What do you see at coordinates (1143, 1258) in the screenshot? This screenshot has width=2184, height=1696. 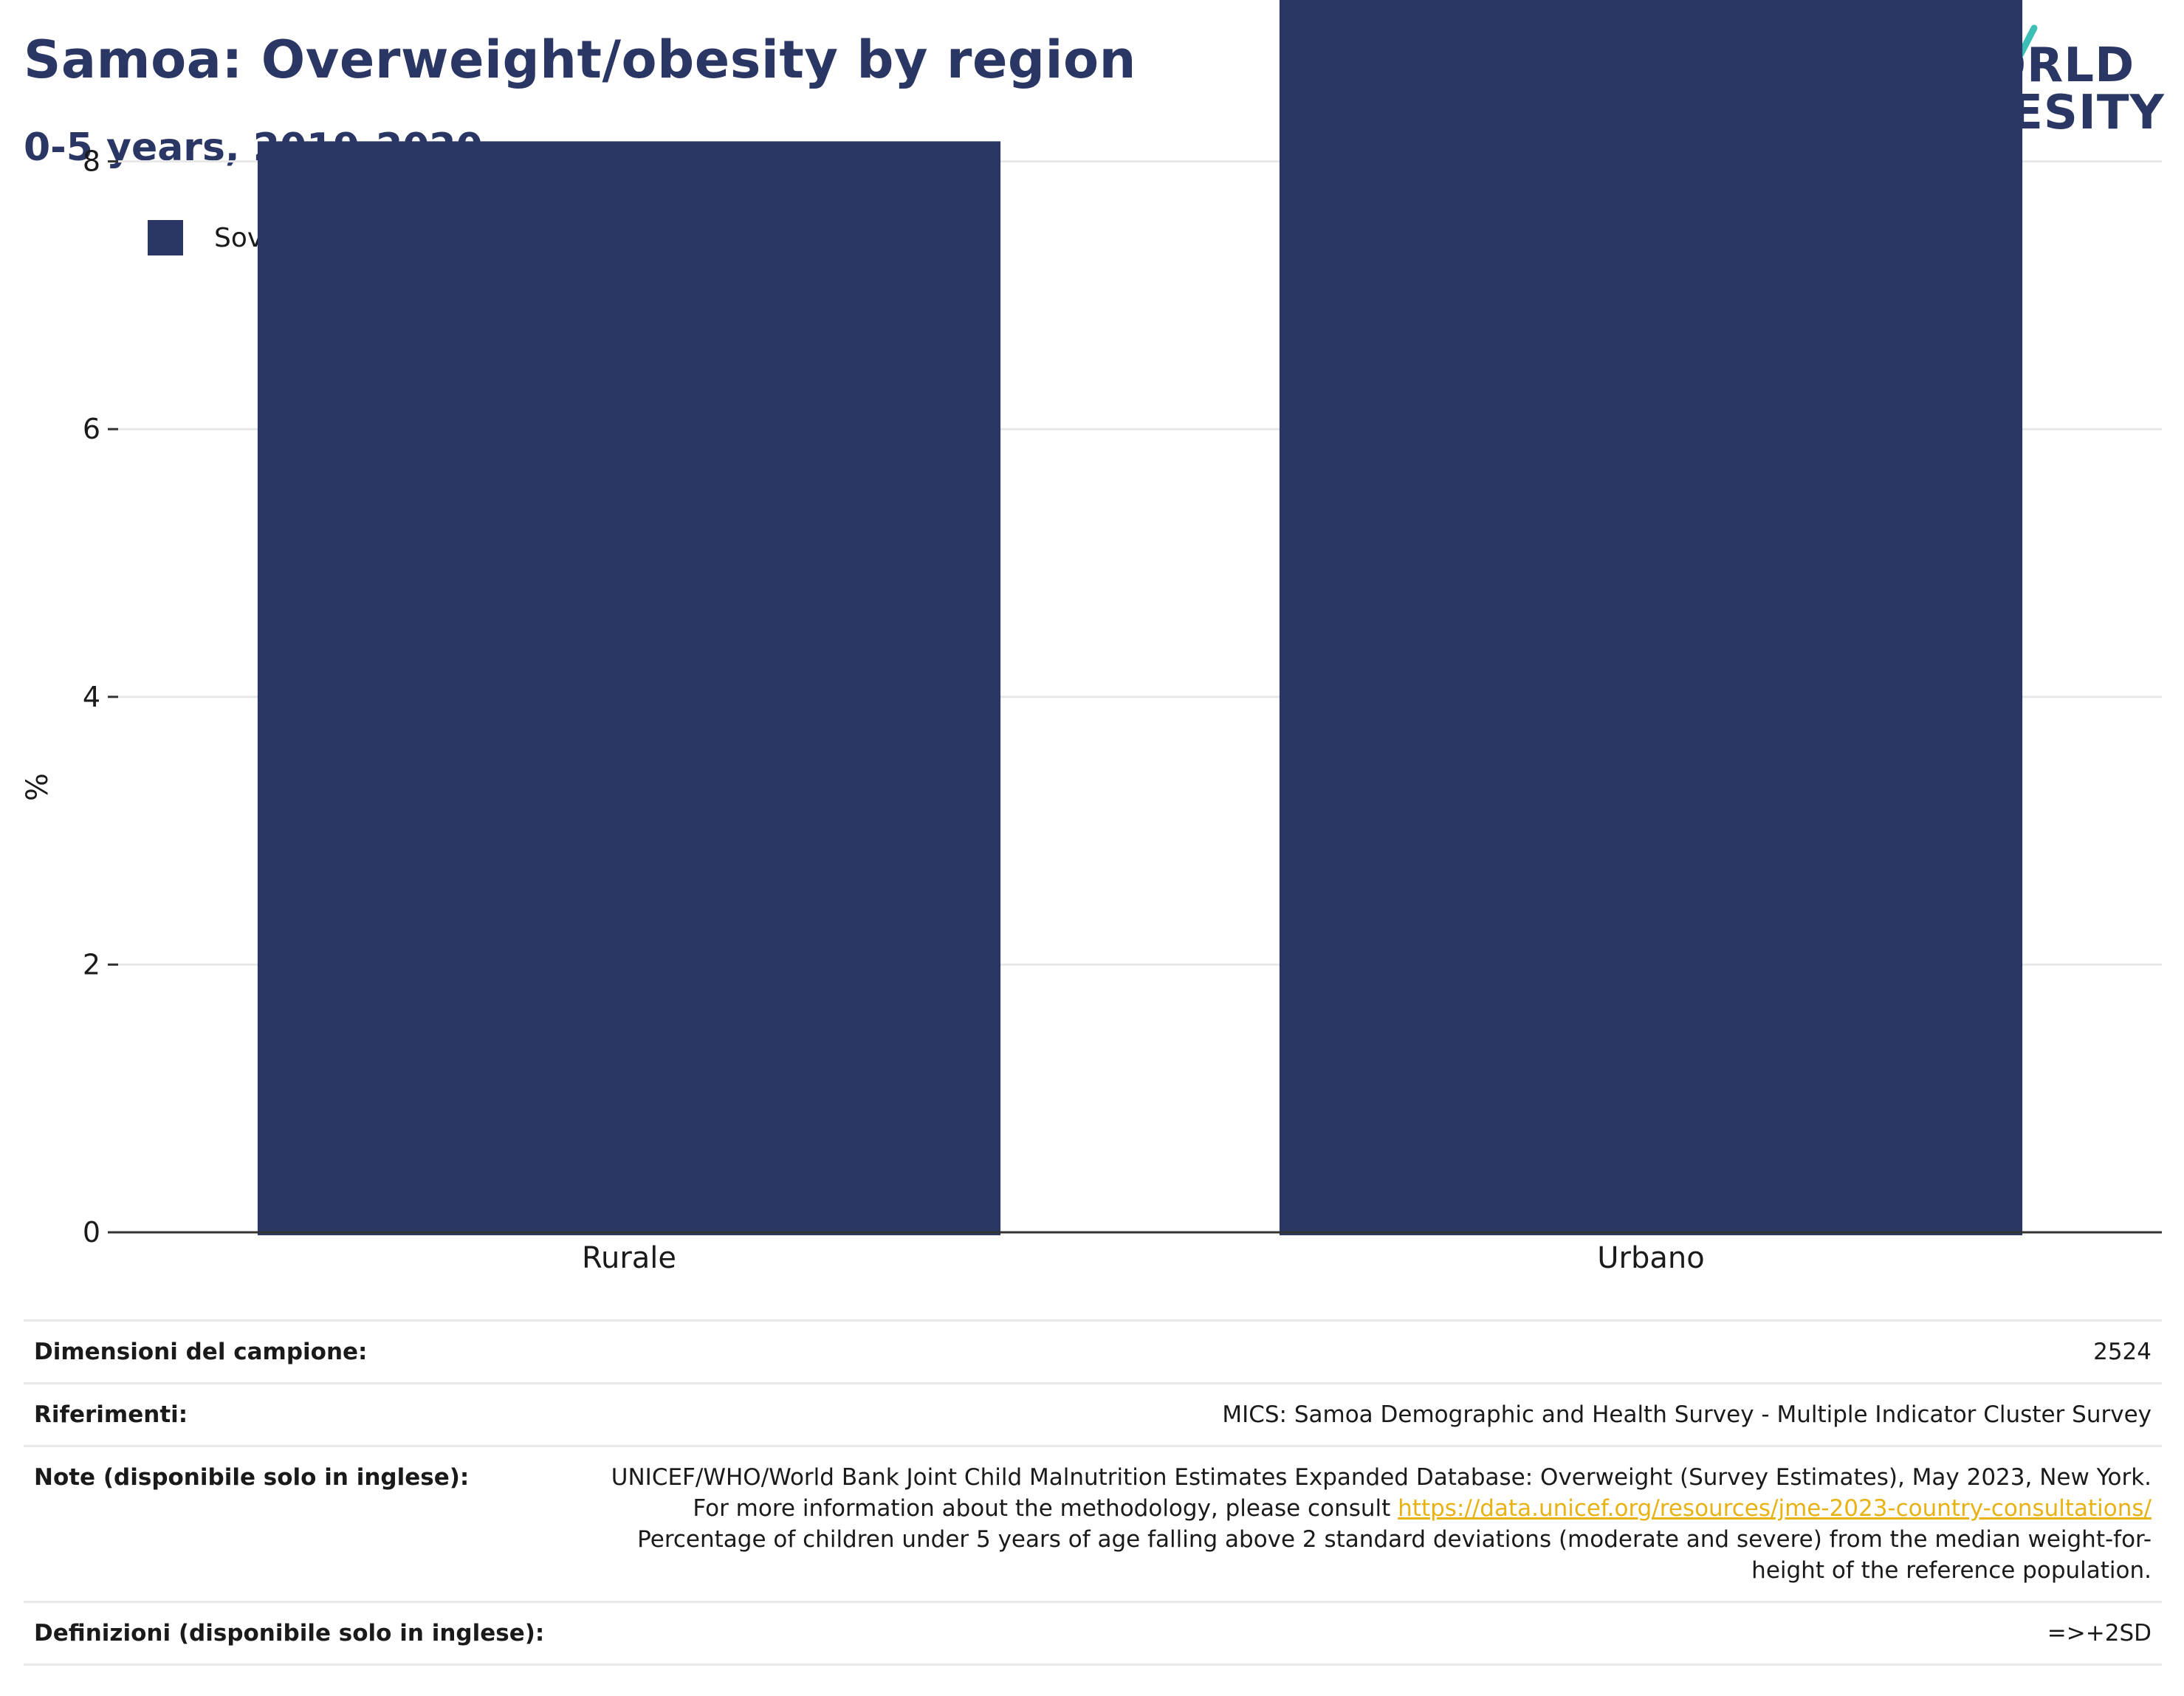 I see `x-tick-labels: Rurale Urbano` at bounding box center [1143, 1258].